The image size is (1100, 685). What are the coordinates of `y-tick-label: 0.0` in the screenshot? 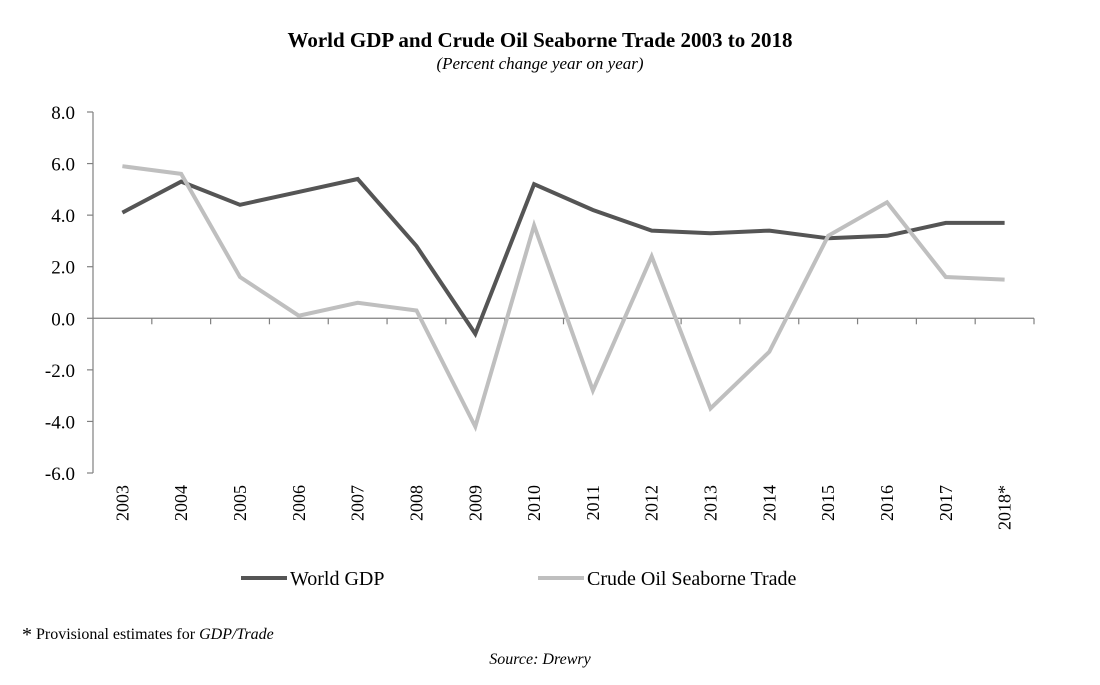 It's located at (63, 319).